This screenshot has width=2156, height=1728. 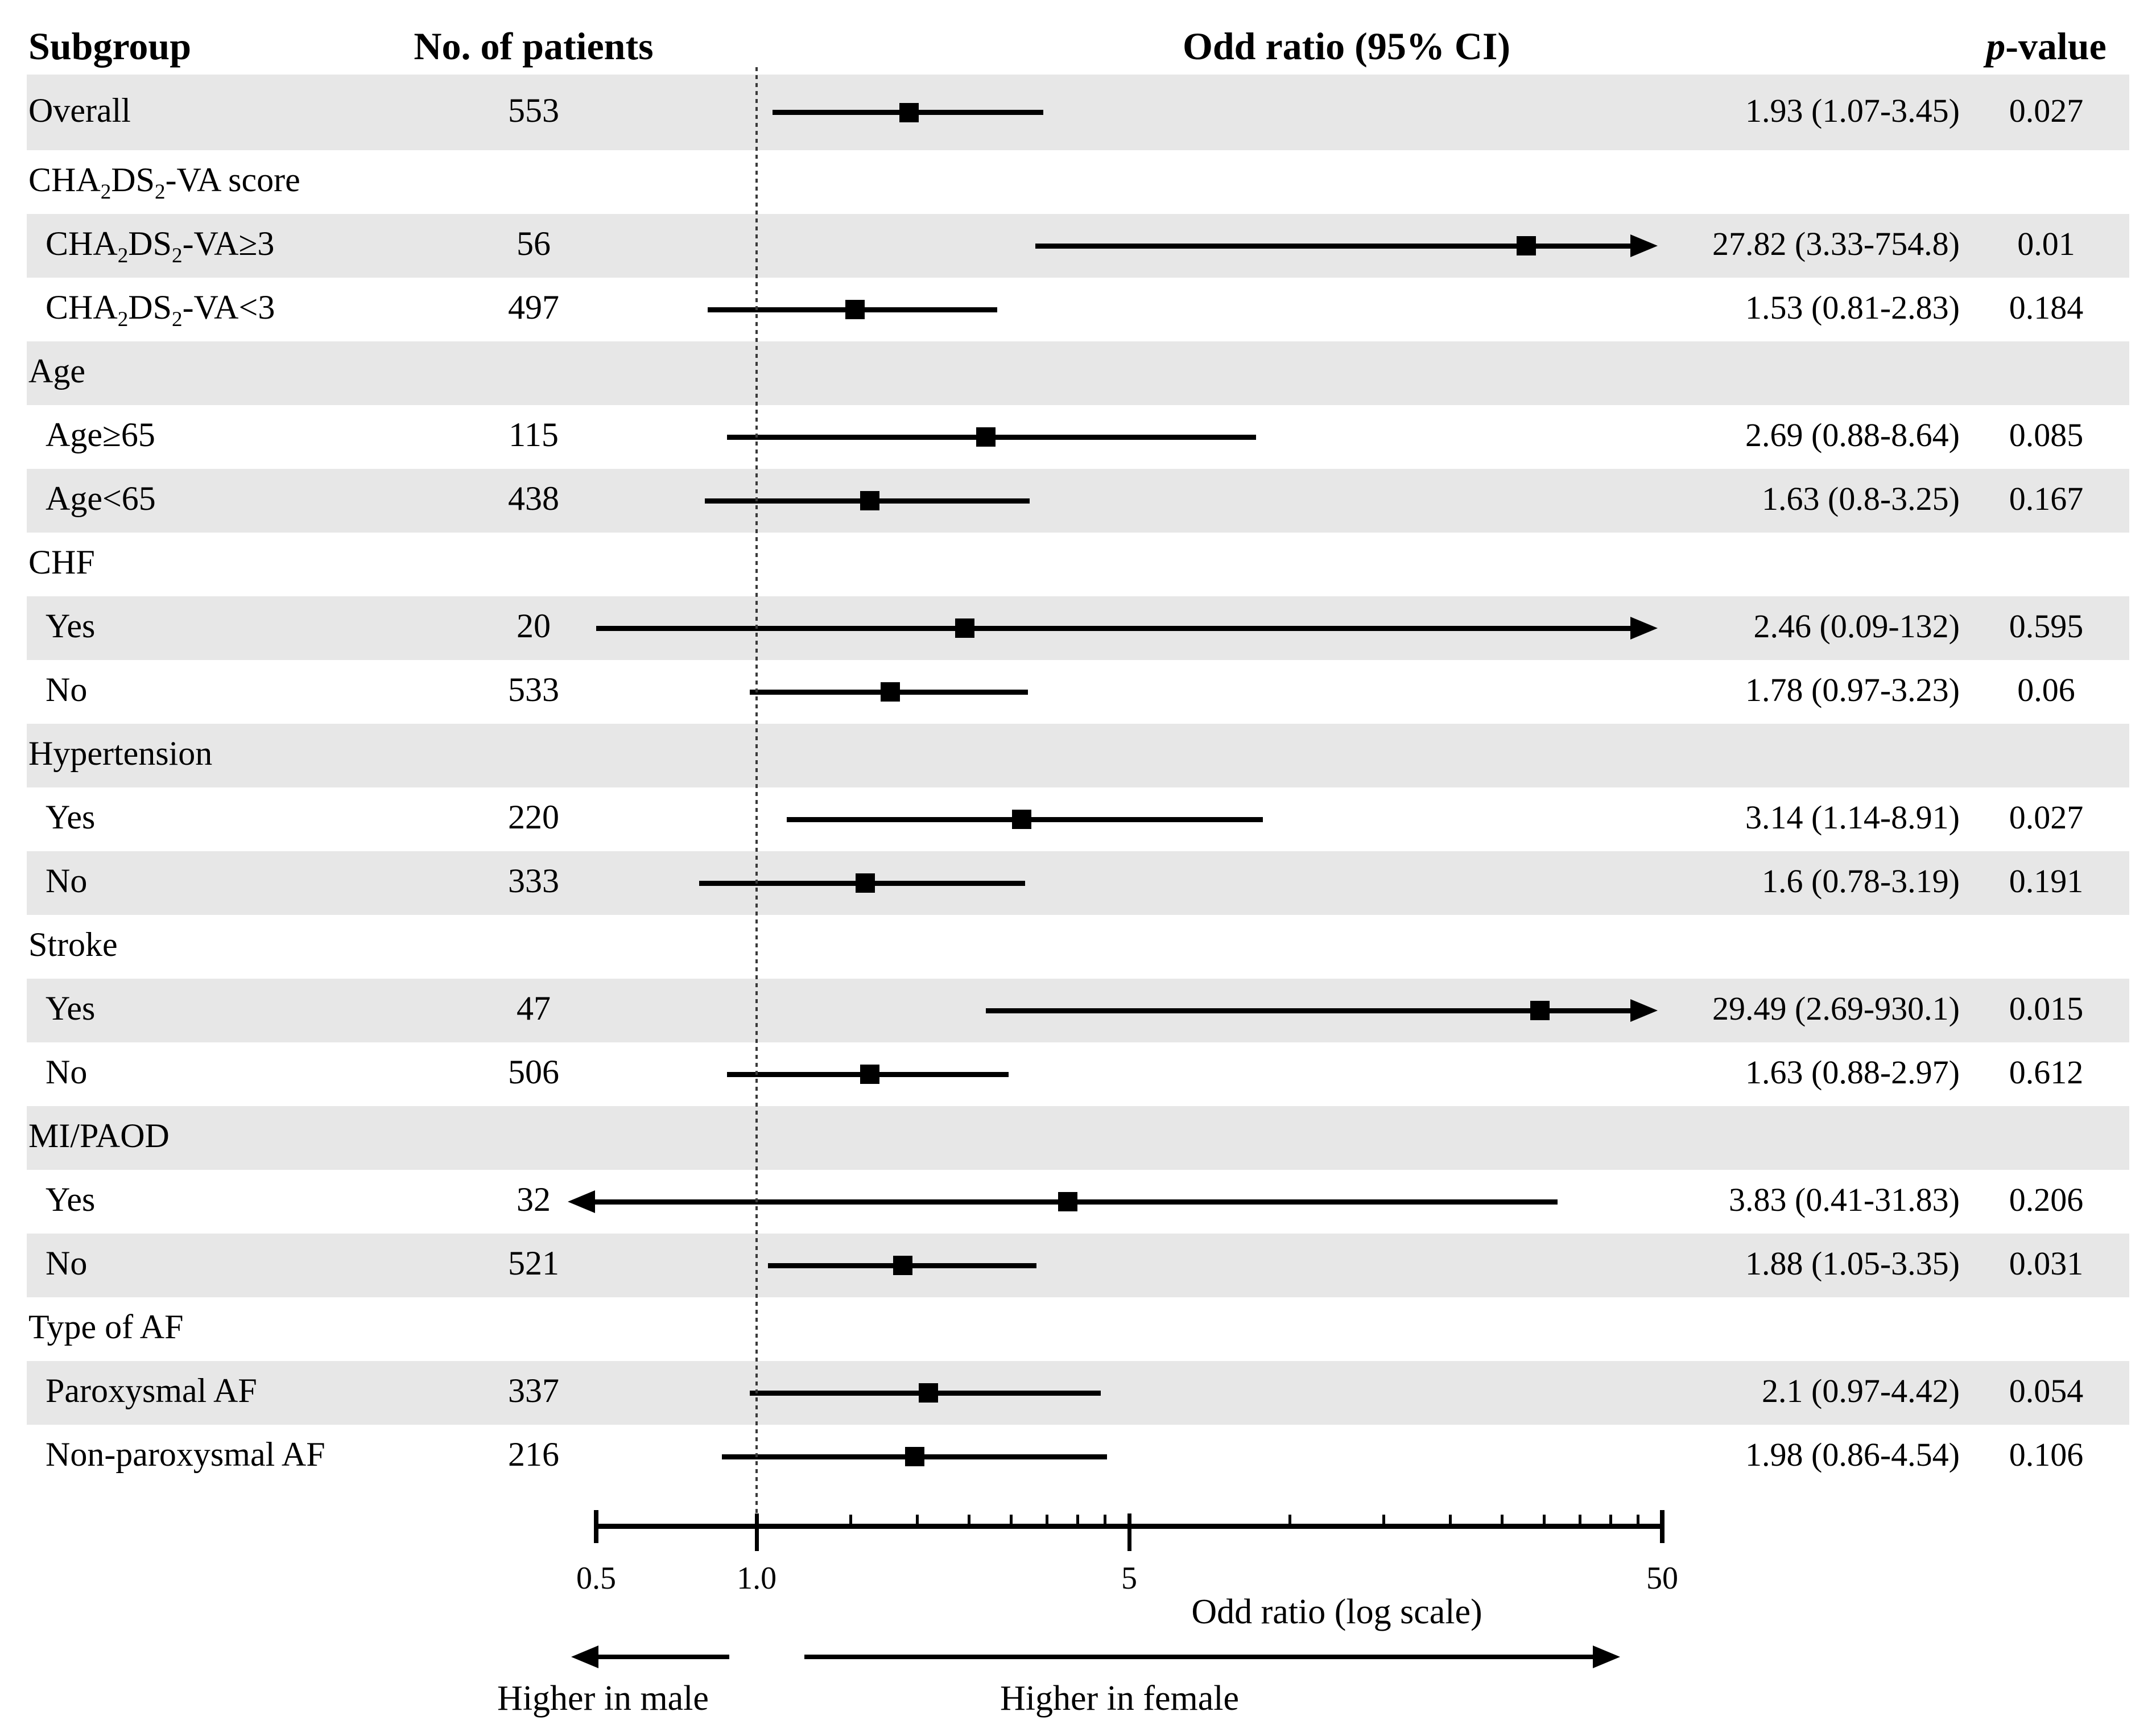 I want to click on row-p-value: 0.595, so click(x=2046, y=626).